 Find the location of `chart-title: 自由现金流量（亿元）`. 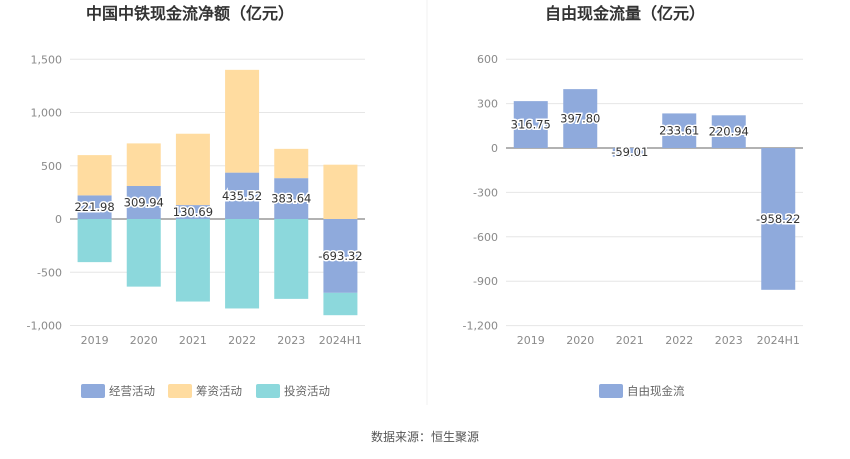

chart-title: 自由现金流量（亿元） is located at coordinates (625, 13).